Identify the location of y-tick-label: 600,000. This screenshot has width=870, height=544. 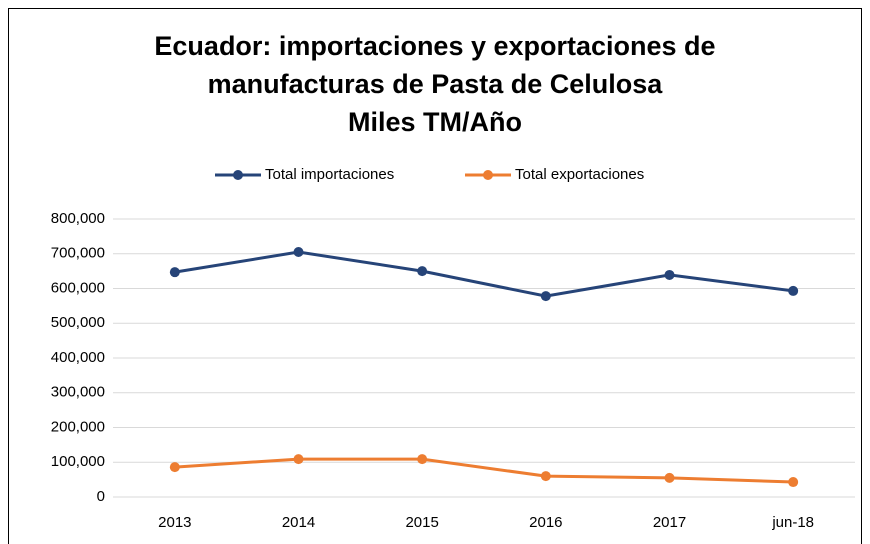
(78, 287).